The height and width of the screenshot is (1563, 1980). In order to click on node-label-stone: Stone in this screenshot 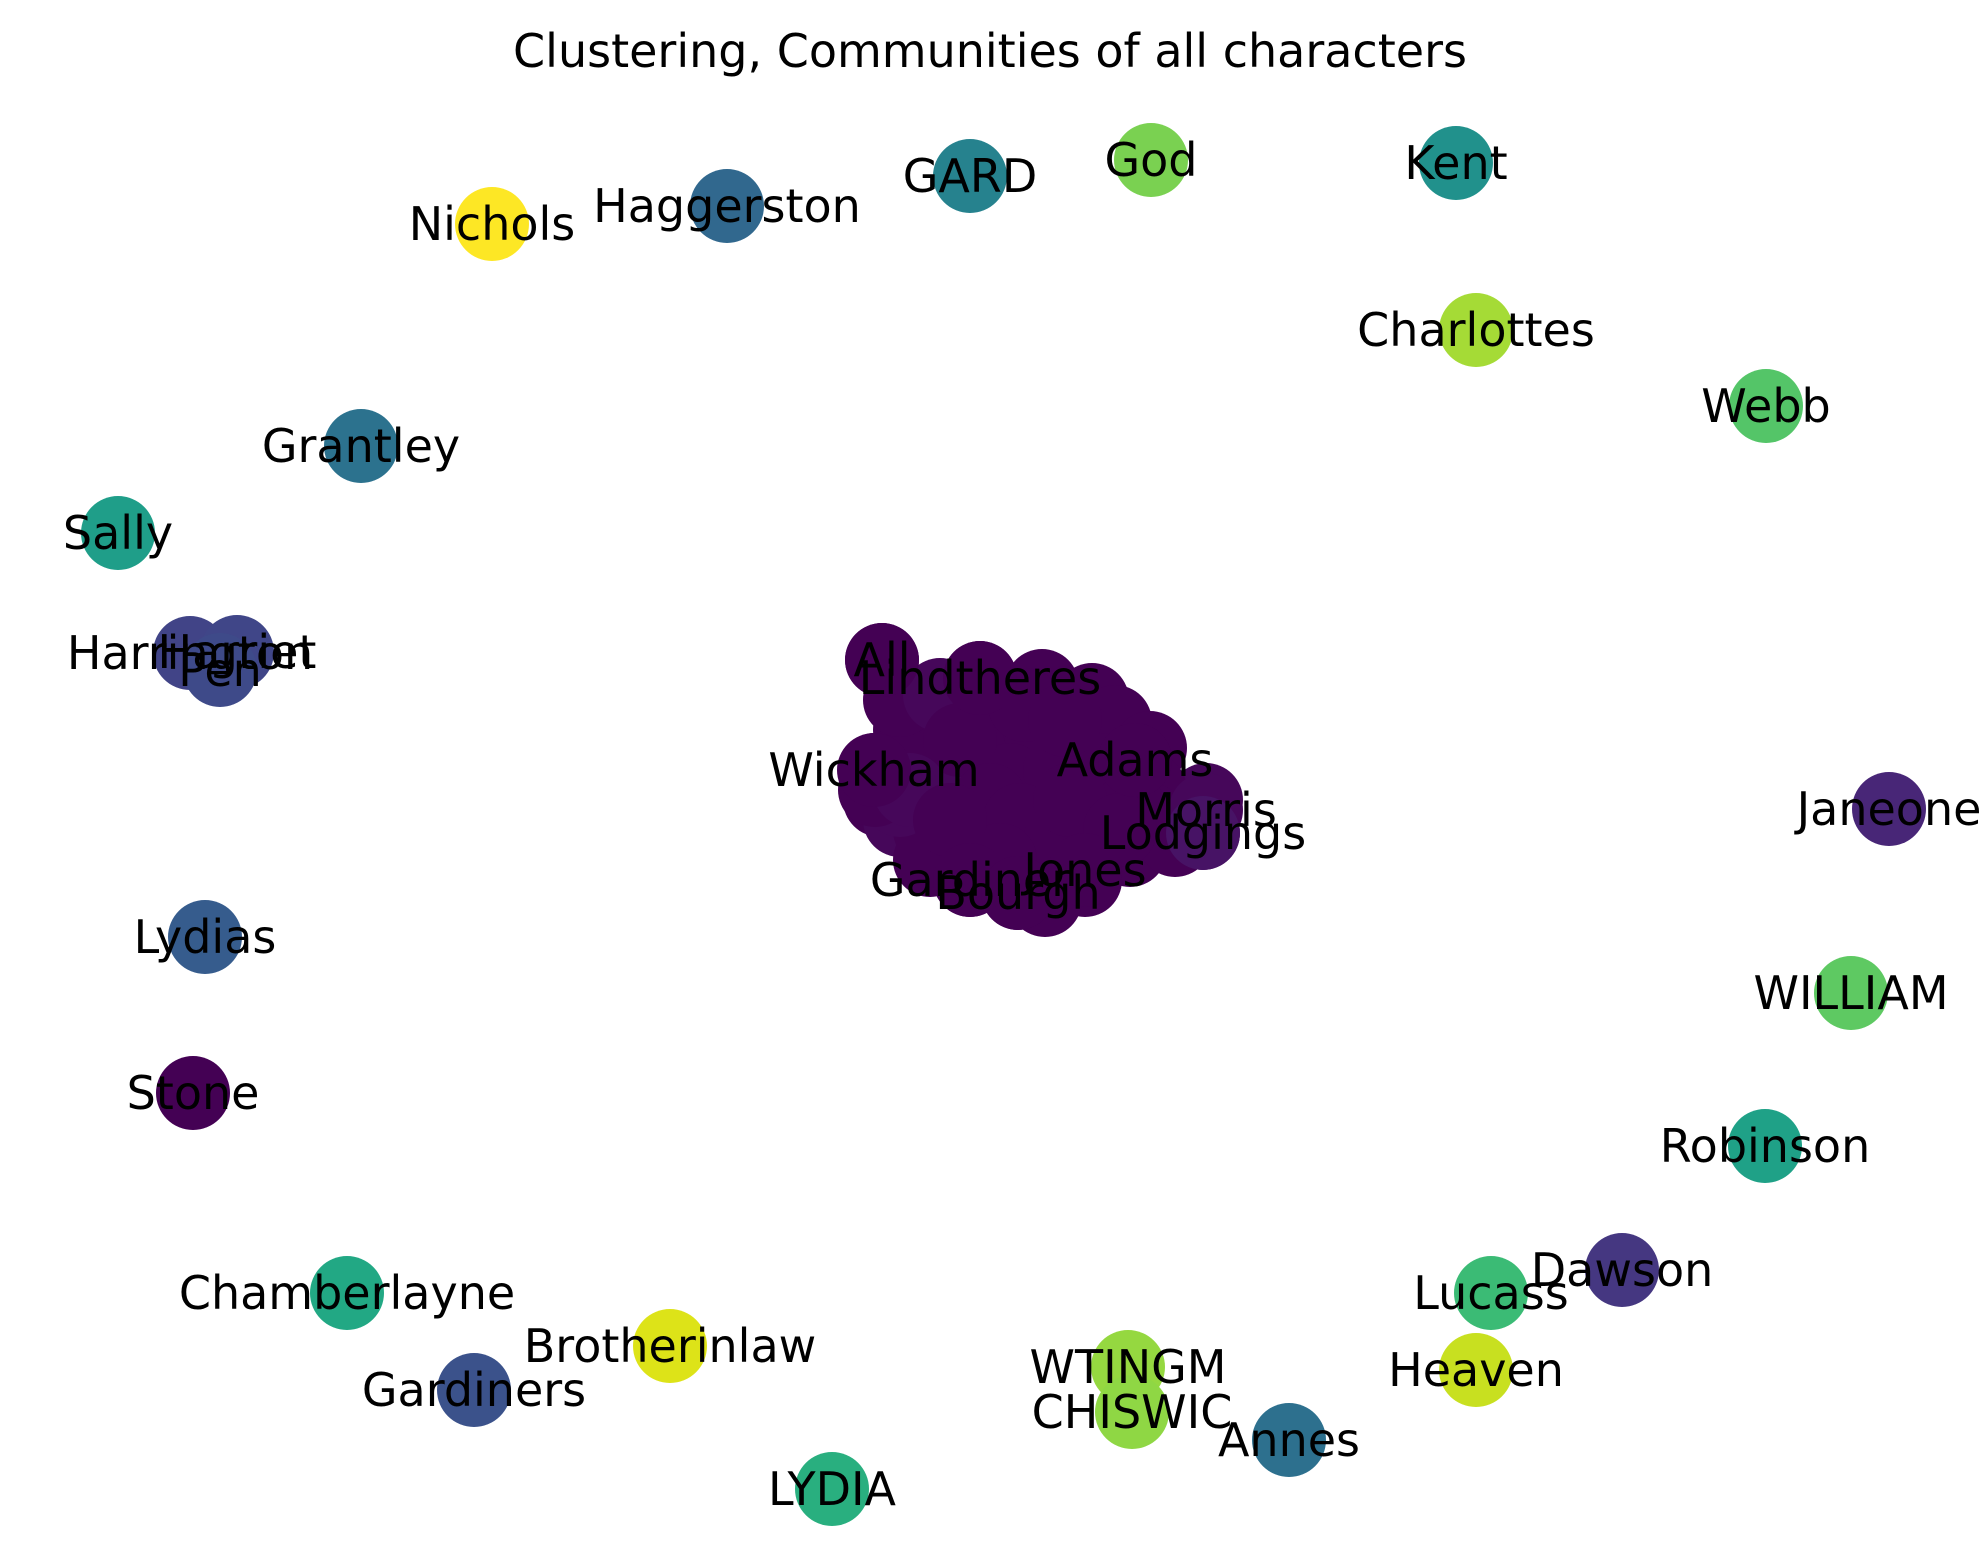, I will do `click(193, 1093)`.